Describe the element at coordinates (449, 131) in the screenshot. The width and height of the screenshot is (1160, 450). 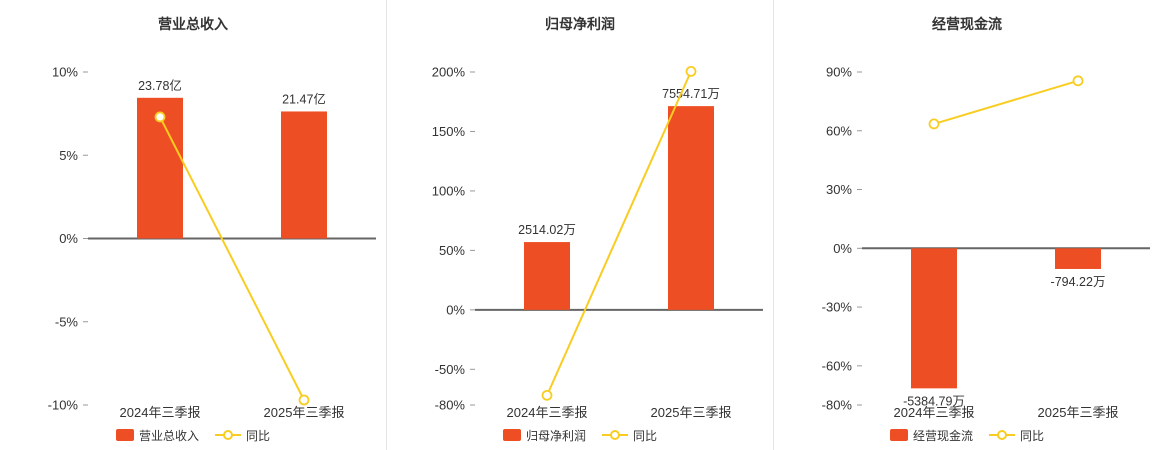
I see `y-tick-label: 150%` at that location.